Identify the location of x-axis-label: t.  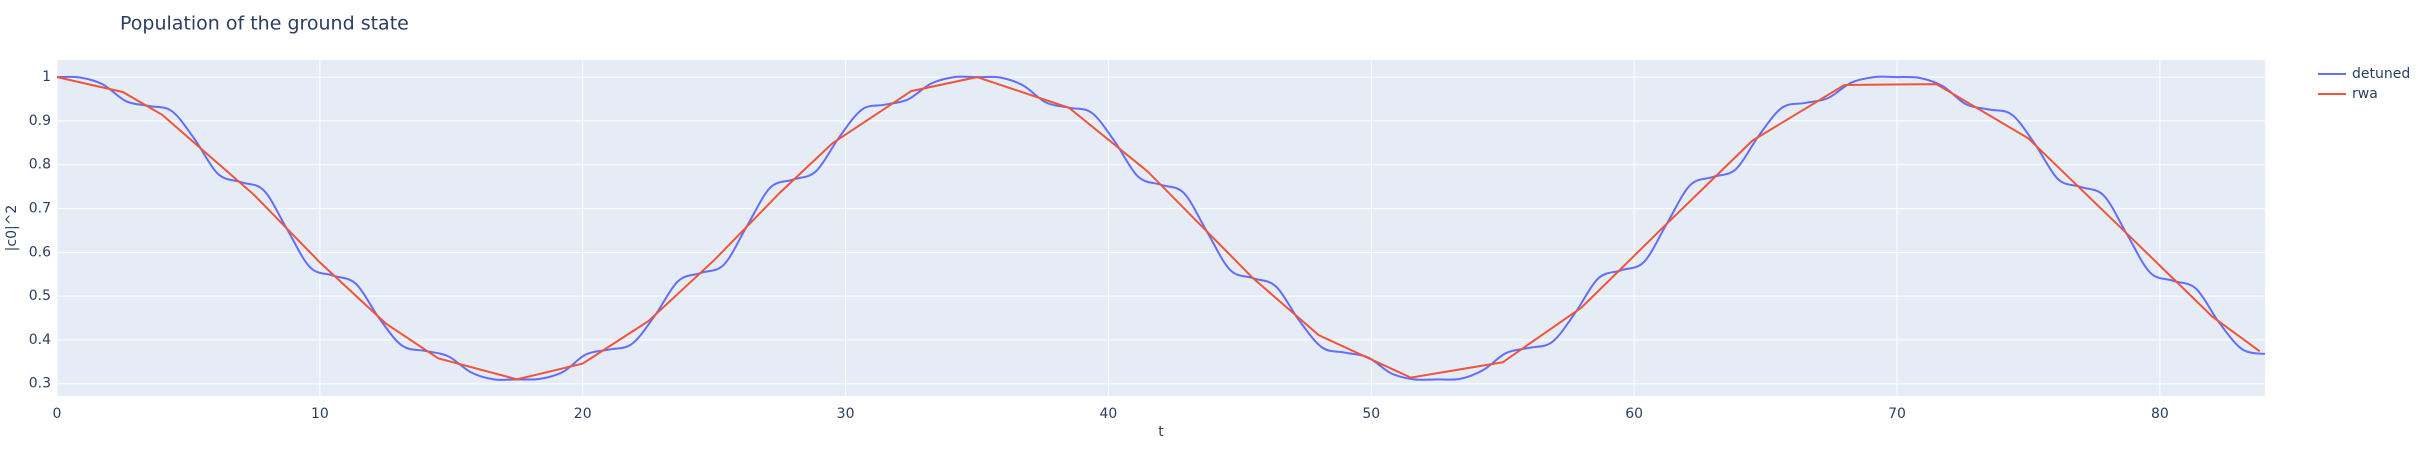
(1161, 432).